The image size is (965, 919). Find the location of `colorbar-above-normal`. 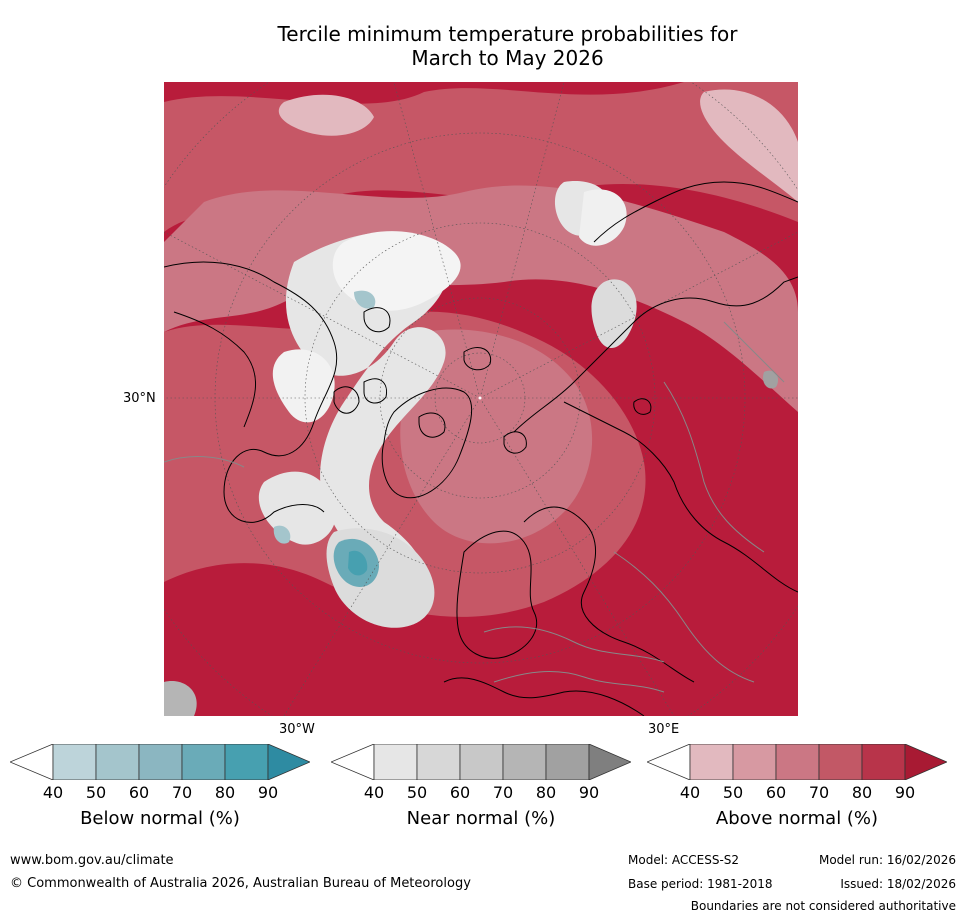

colorbar-above-normal is located at coordinates (797, 762).